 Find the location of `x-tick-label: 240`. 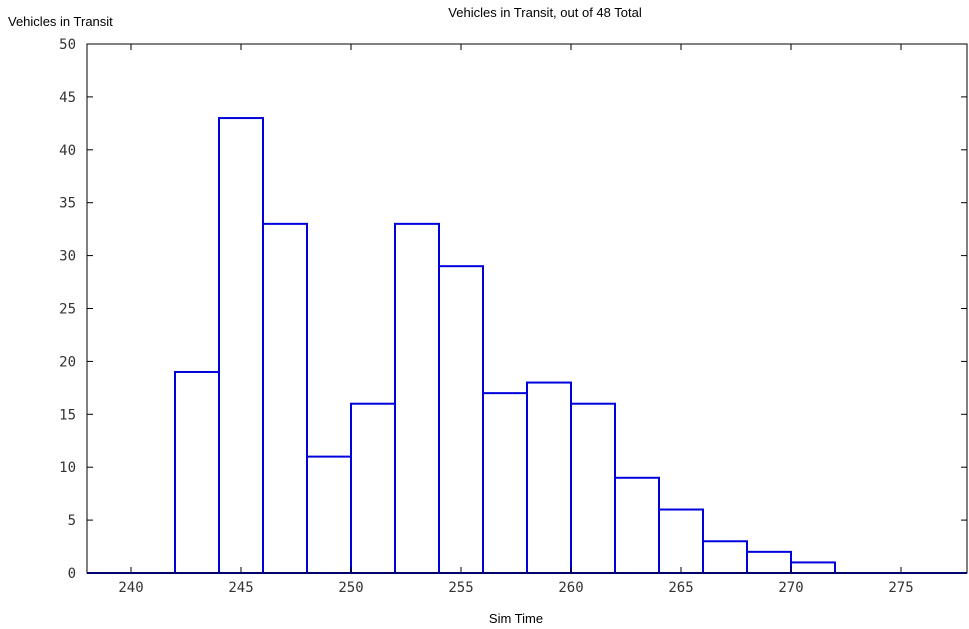

x-tick-label: 240 is located at coordinates (130, 588).